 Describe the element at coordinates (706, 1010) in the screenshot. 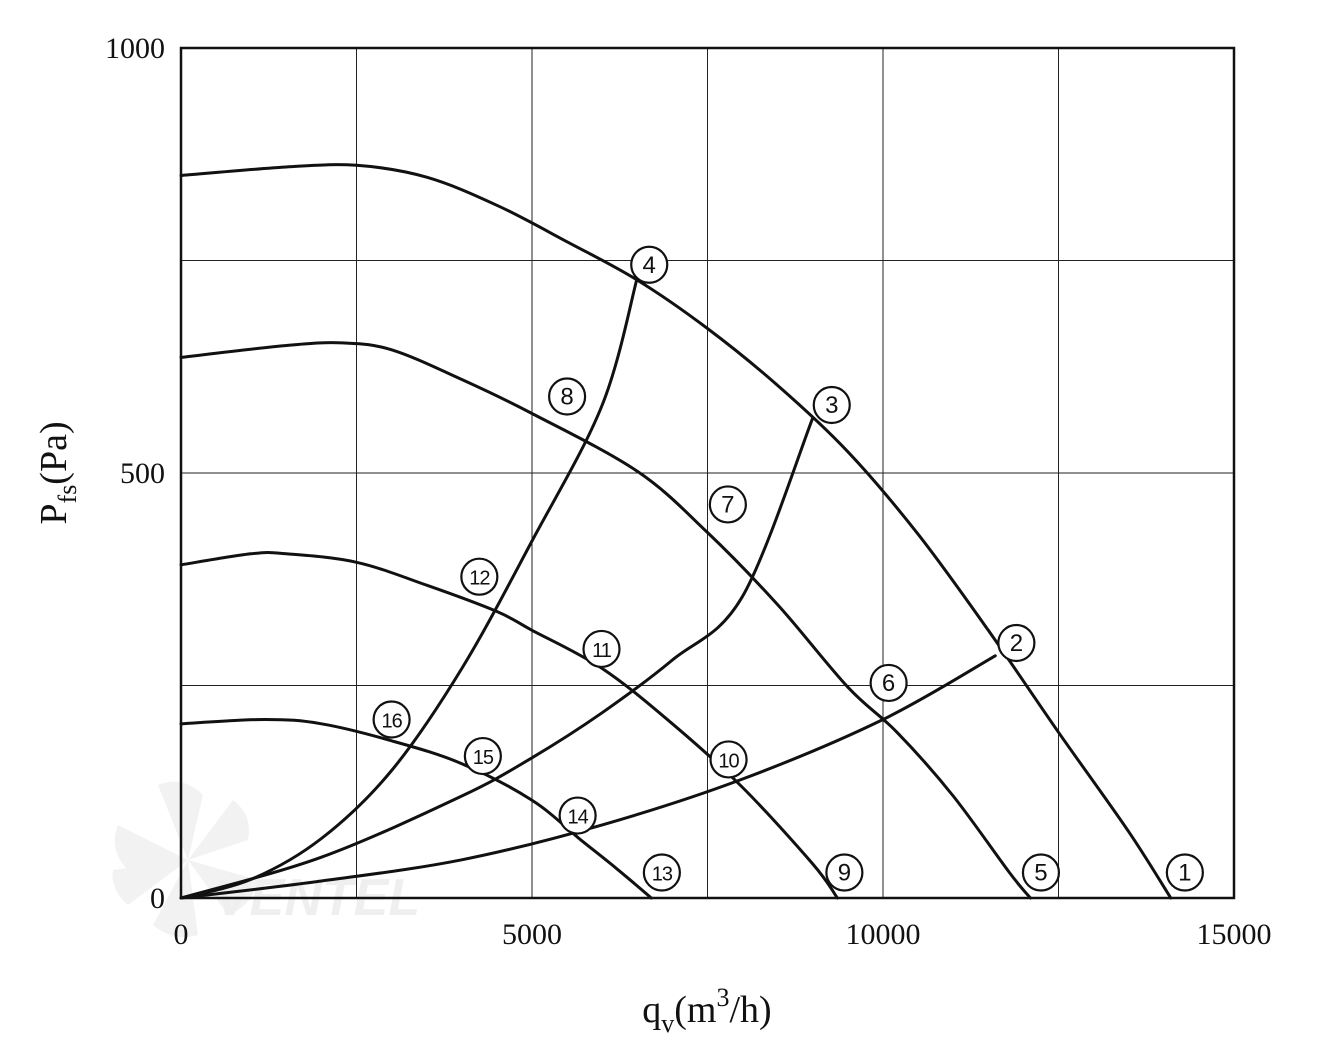

I see `x-axis-label: qv(m3/h)` at that location.